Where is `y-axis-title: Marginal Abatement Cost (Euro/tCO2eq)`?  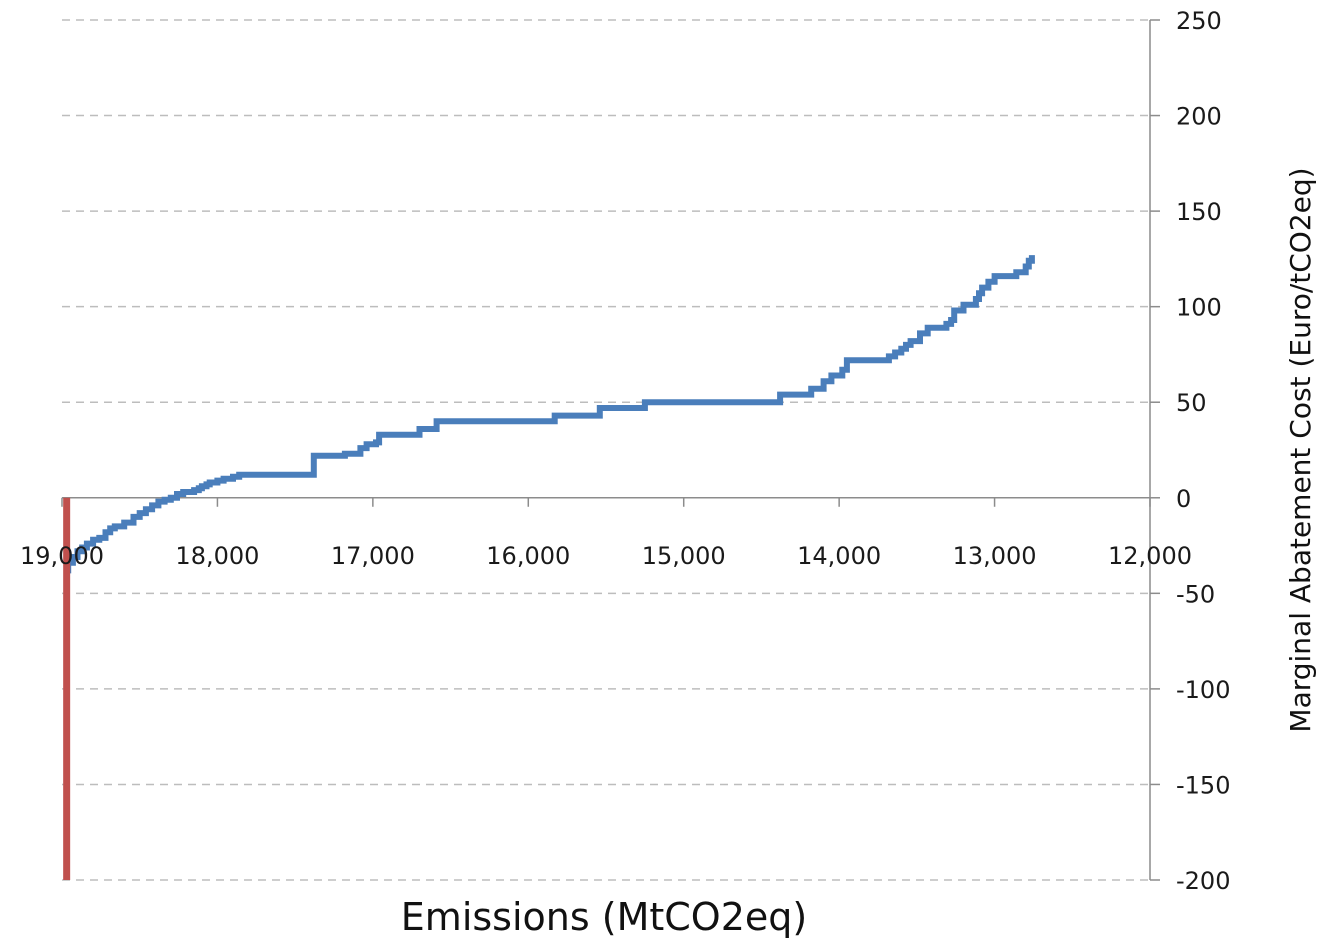 y-axis-title: Marginal Abatement Cost (Euro/tCO2eq) is located at coordinates (1300, 449).